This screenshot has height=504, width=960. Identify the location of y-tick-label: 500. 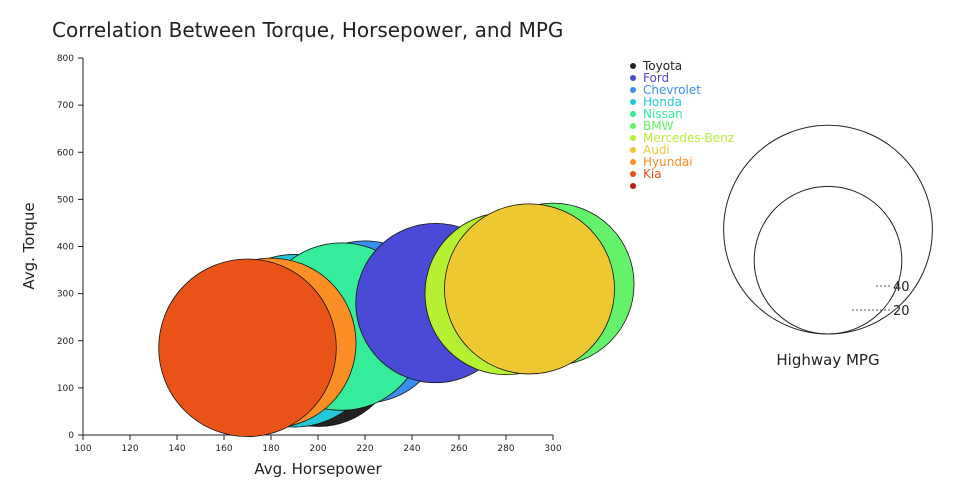
(65, 200).